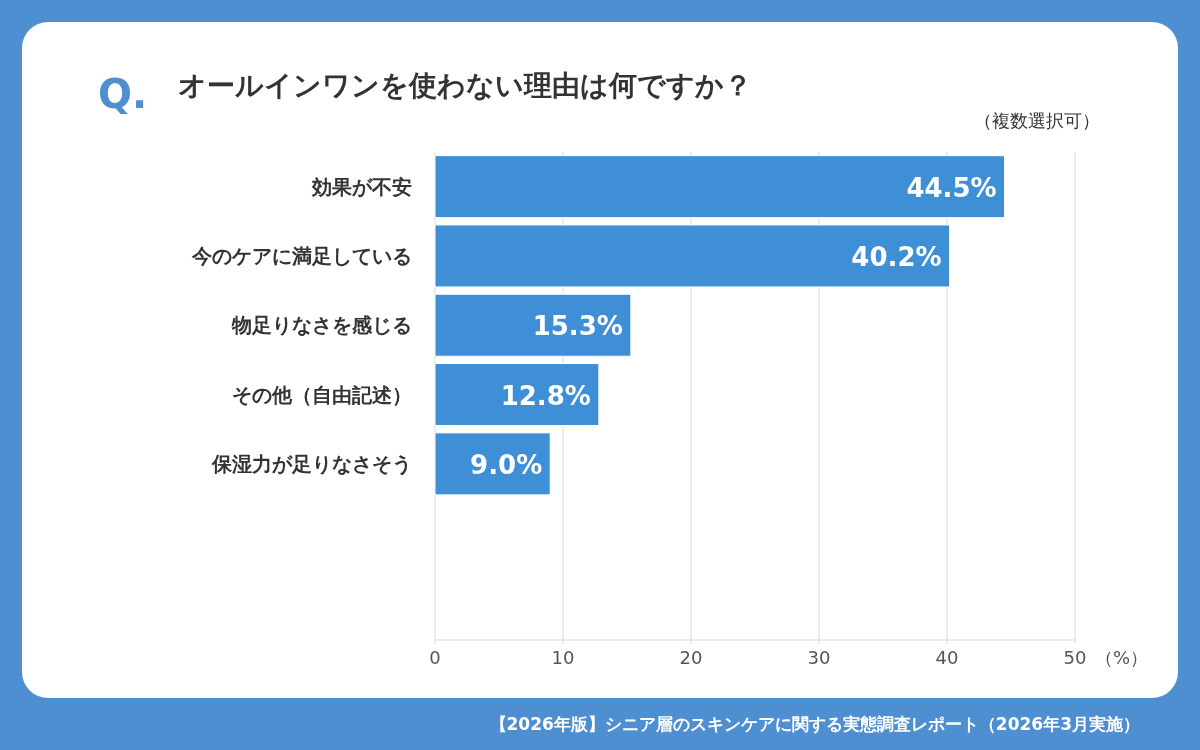 The width and height of the screenshot is (1200, 750). What do you see at coordinates (465, 85) in the screenshot?
I see `chart-title: オールインワンを使わない理由は何ですか？` at bounding box center [465, 85].